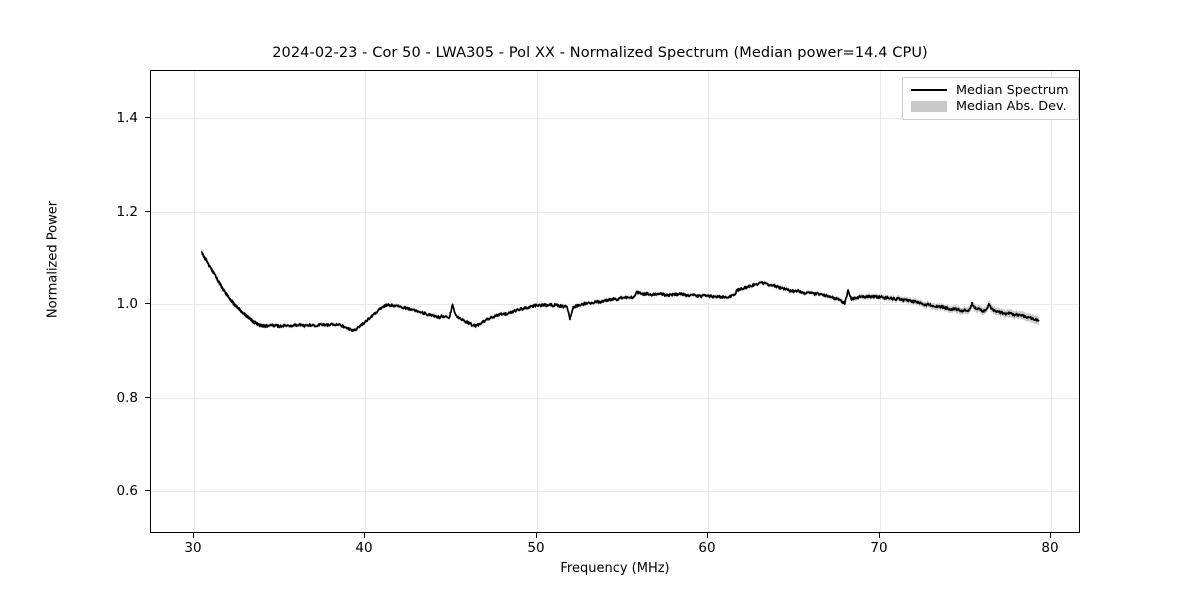 The width and height of the screenshot is (1200, 600). What do you see at coordinates (615, 118) in the screenshot?
I see `gridline-y-1.4` at bounding box center [615, 118].